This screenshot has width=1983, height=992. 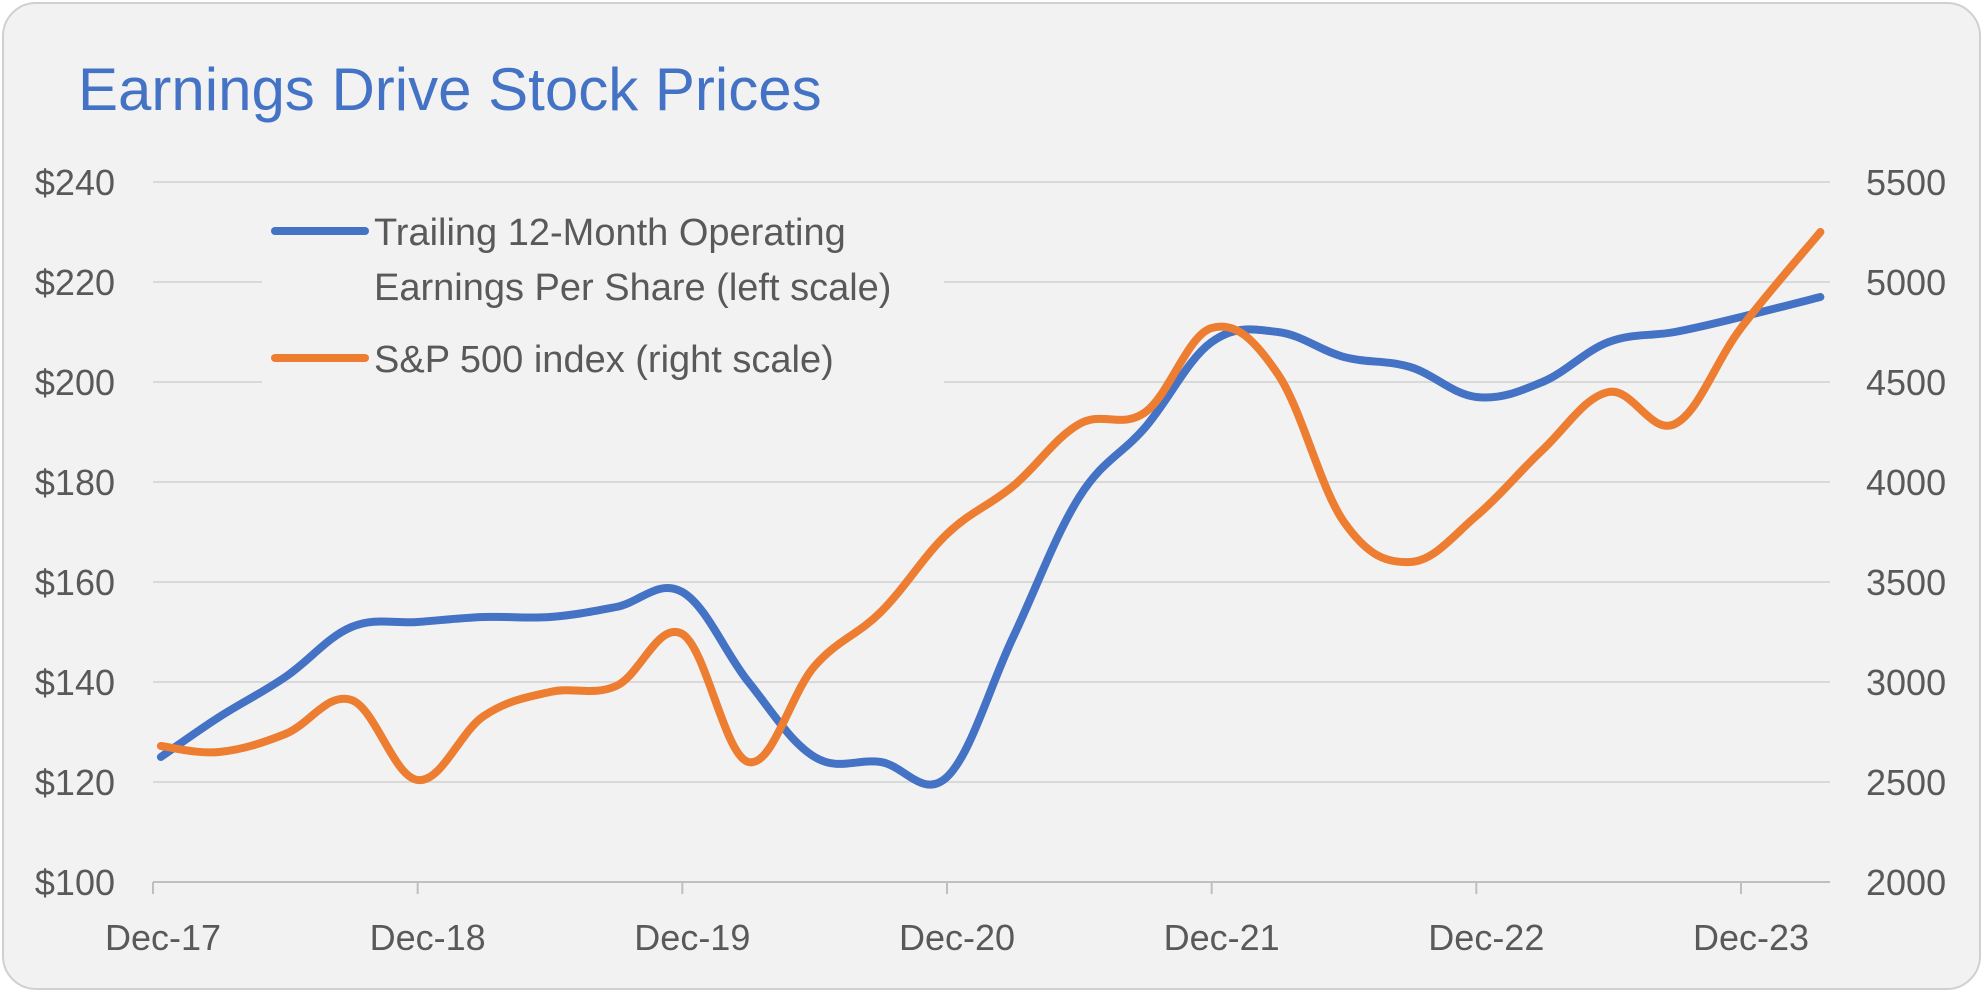 I want to click on x-tick-label: Dec-23, so click(x=1751, y=937).